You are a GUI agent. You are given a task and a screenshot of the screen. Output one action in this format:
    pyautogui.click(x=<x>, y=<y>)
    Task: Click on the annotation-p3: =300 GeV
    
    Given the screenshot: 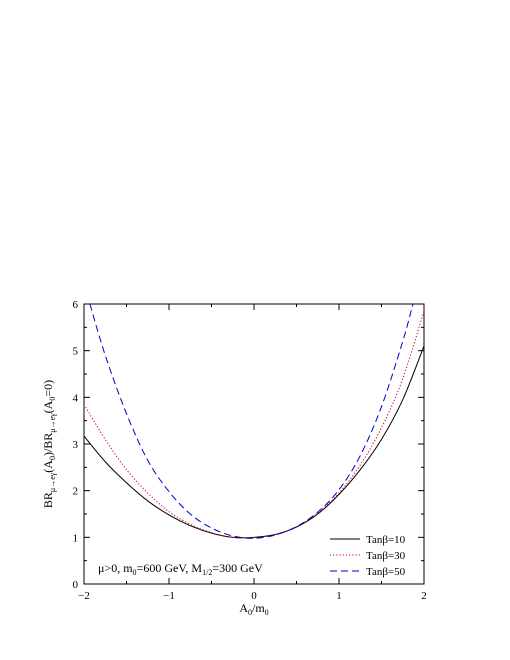 What is the action you would take?
    pyautogui.click(x=237, y=568)
    